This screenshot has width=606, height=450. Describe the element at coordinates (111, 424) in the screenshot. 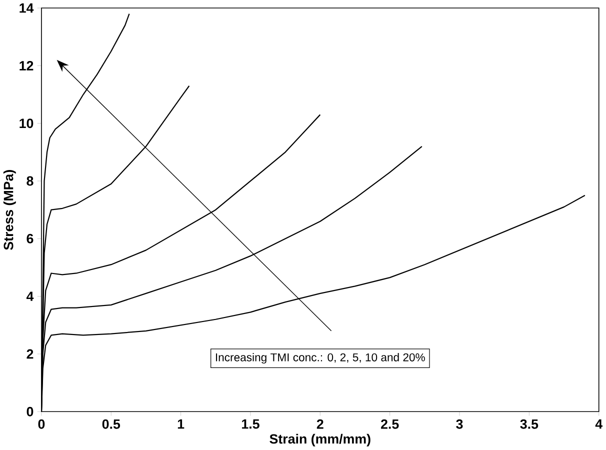

I see `x-tick-label: 0.5` at that location.